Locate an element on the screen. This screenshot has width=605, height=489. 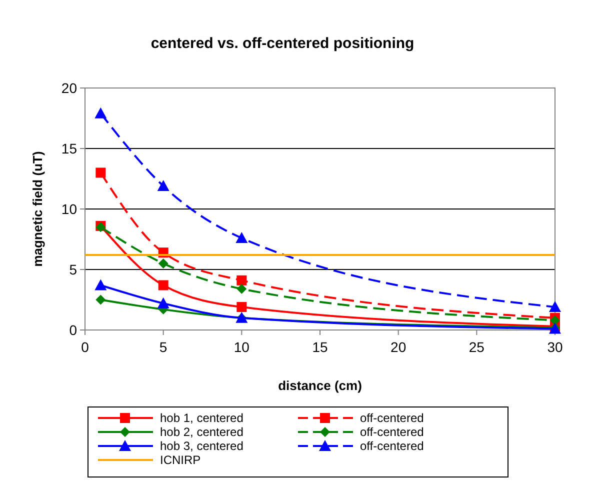
x-tick-label: 5 is located at coordinates (163, 347).